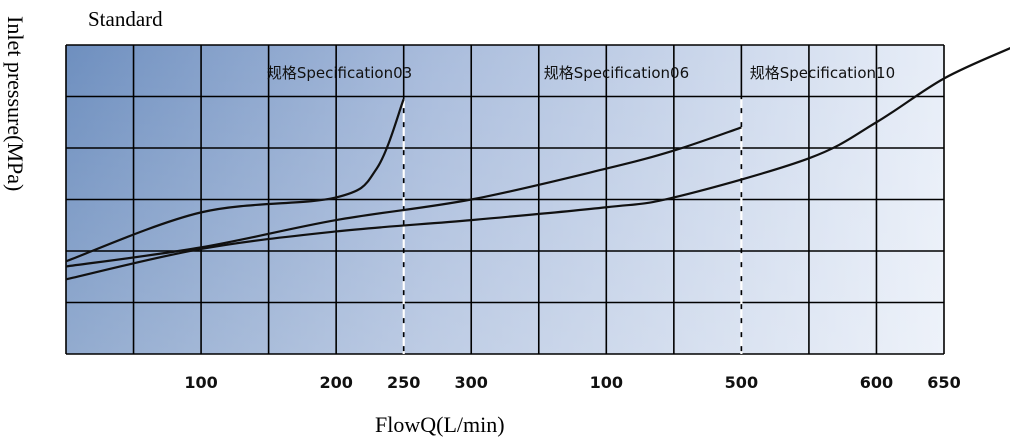 This screenshot has height=448, width=1010. I want to click on spec-annotation-label: 规格Specification03, so click(339, 73).